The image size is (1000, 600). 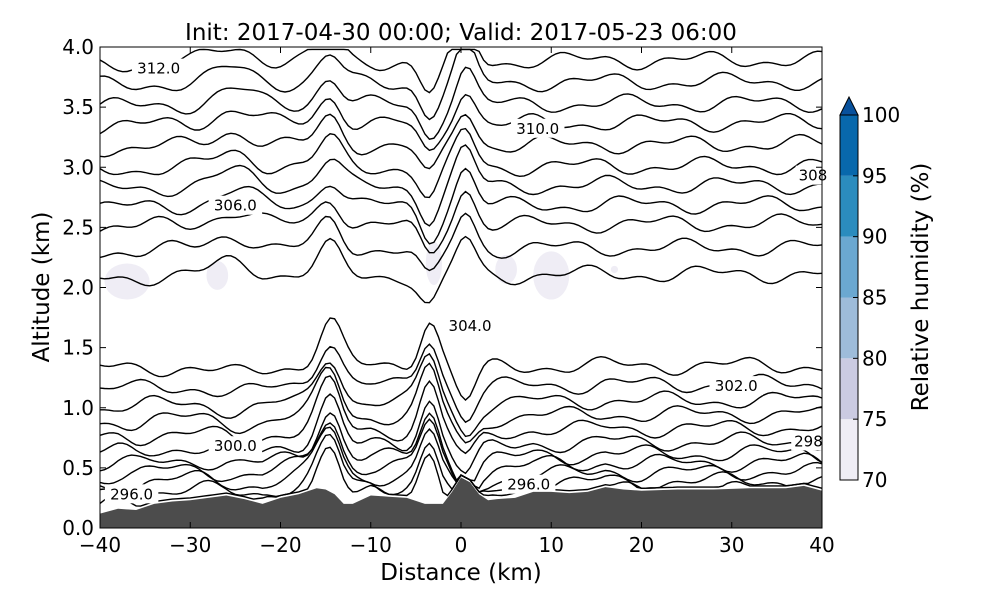 I want to click on x-tick-label: −10, so click(x=371, y=545).